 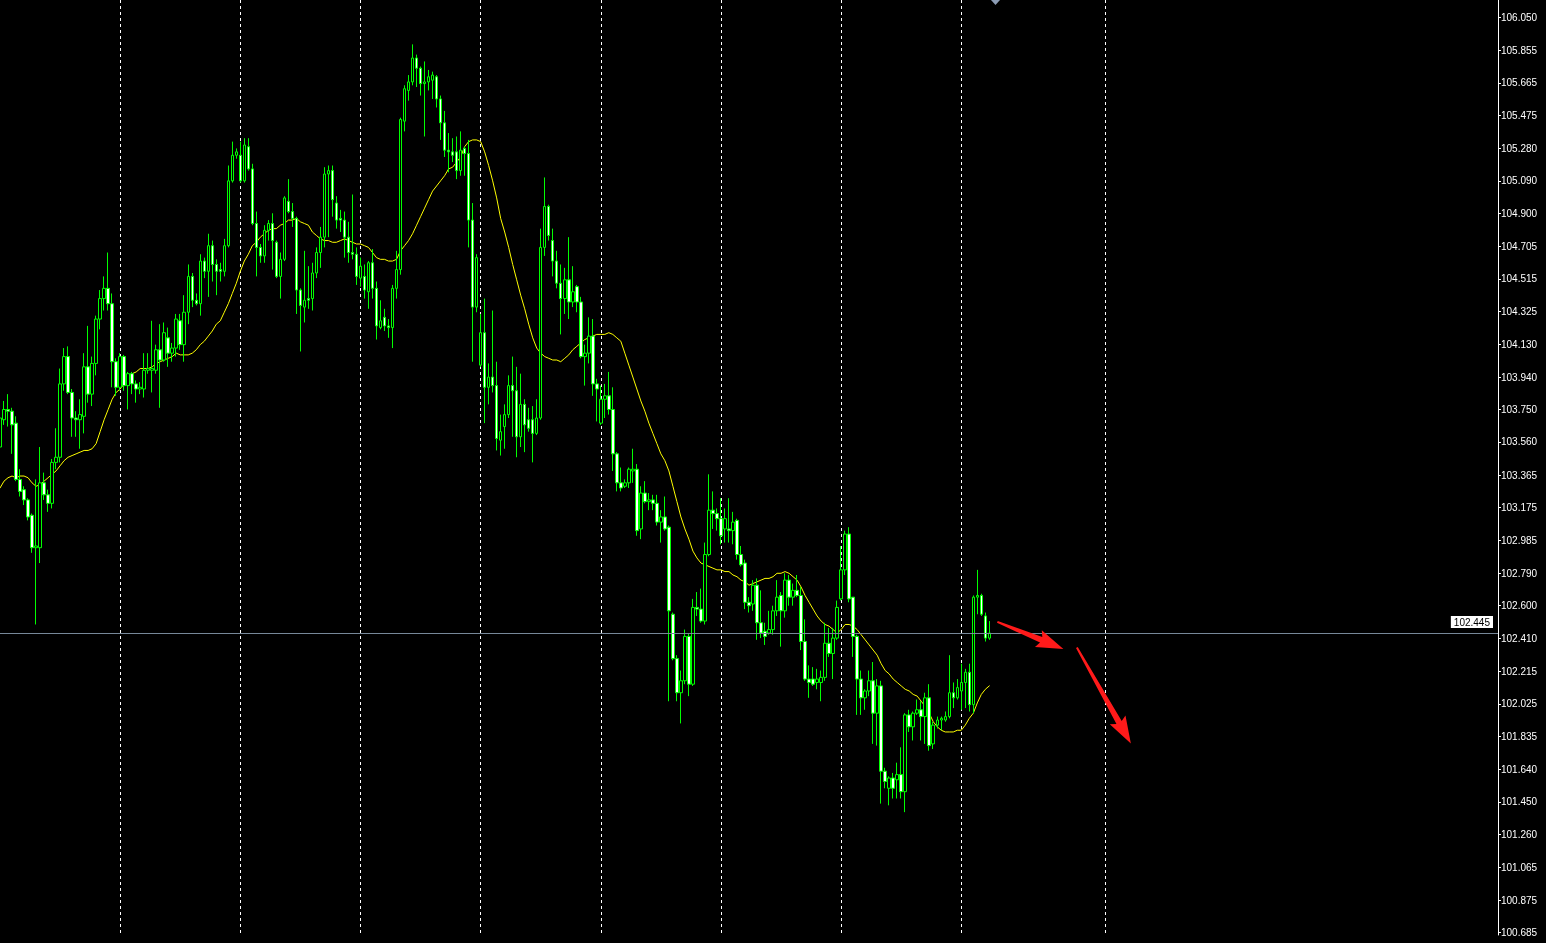 I want to click on y-tick-label: 104.705, so click(x=1519, y=247).